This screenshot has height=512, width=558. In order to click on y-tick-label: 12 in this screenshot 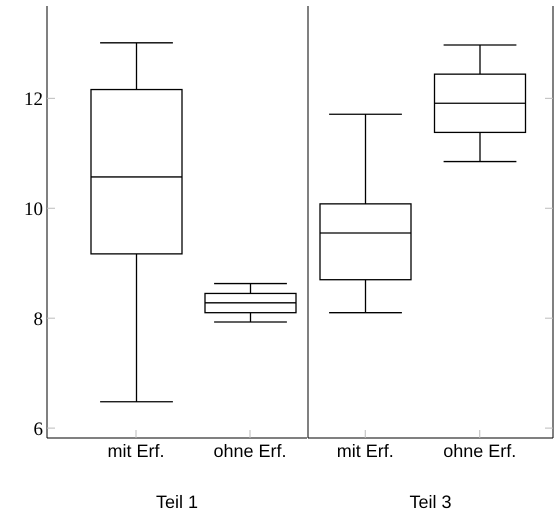, I will do `click(33, 99)`.